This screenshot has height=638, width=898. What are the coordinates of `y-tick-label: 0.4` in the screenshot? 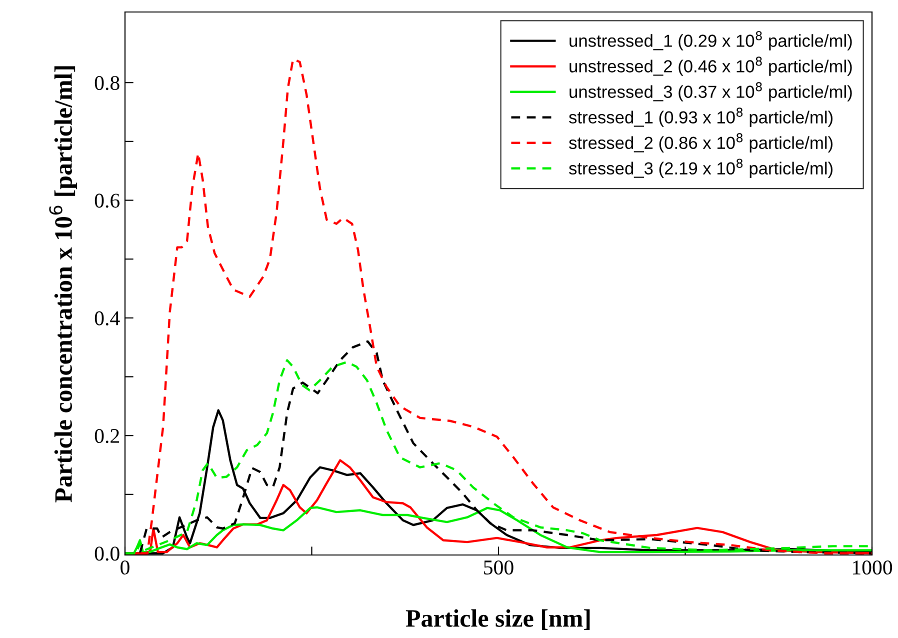 It's located at (107, 318).